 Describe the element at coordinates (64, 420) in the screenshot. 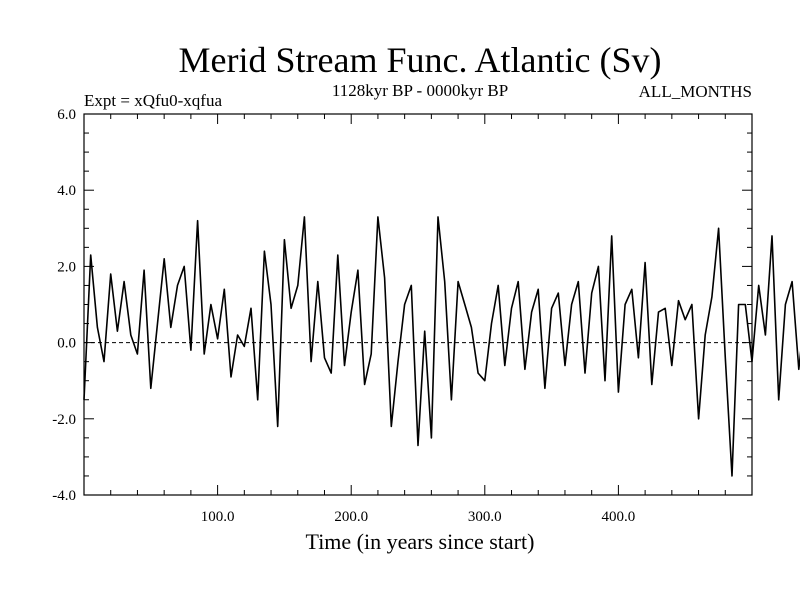

I see `y-tick-label: -2.0` at that location.